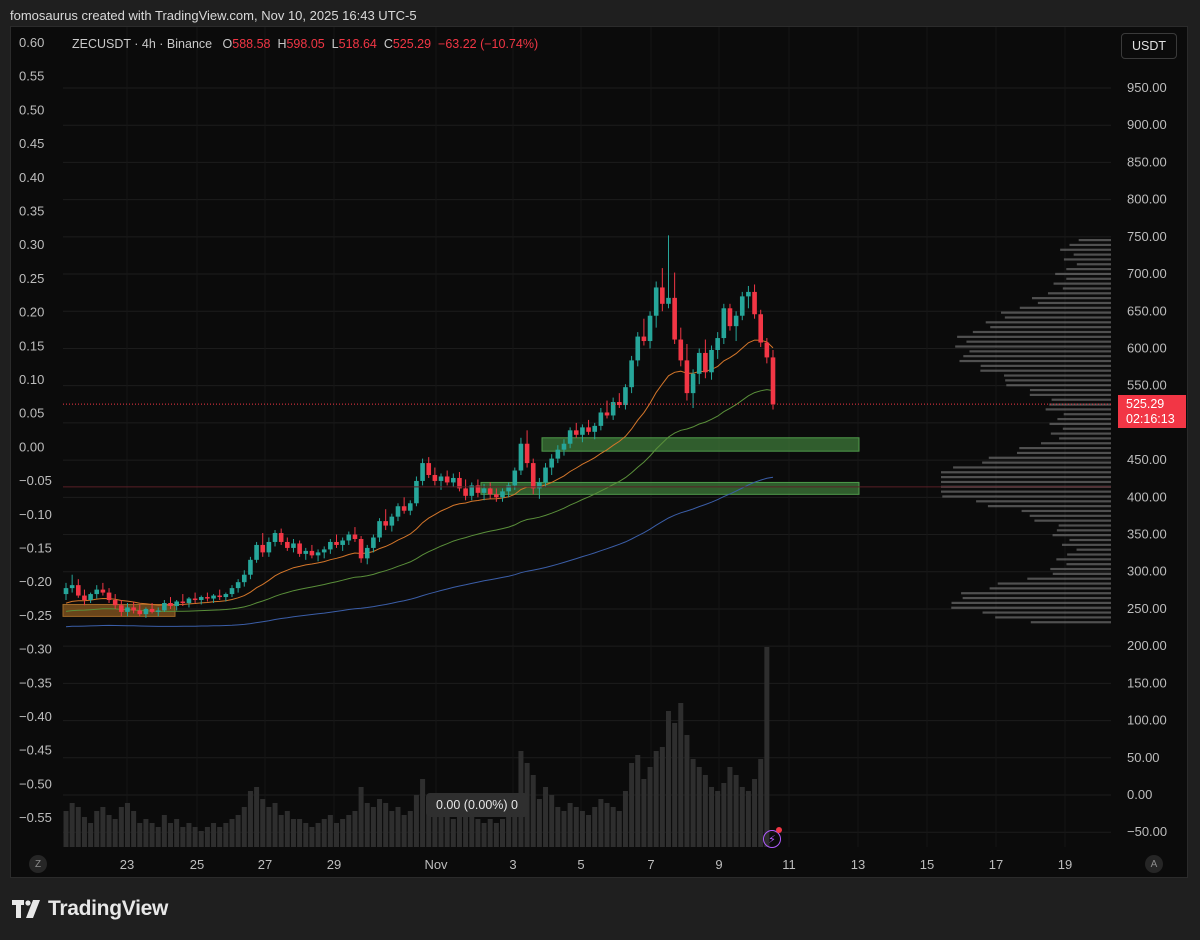 The height and width of the screenshot is (940, 1200). What do you see at coordinates (142, 44) in the screenshot?
I see `symbol-label: ZECUSDT · 4h · Binance` at bounding box center [142, 44].